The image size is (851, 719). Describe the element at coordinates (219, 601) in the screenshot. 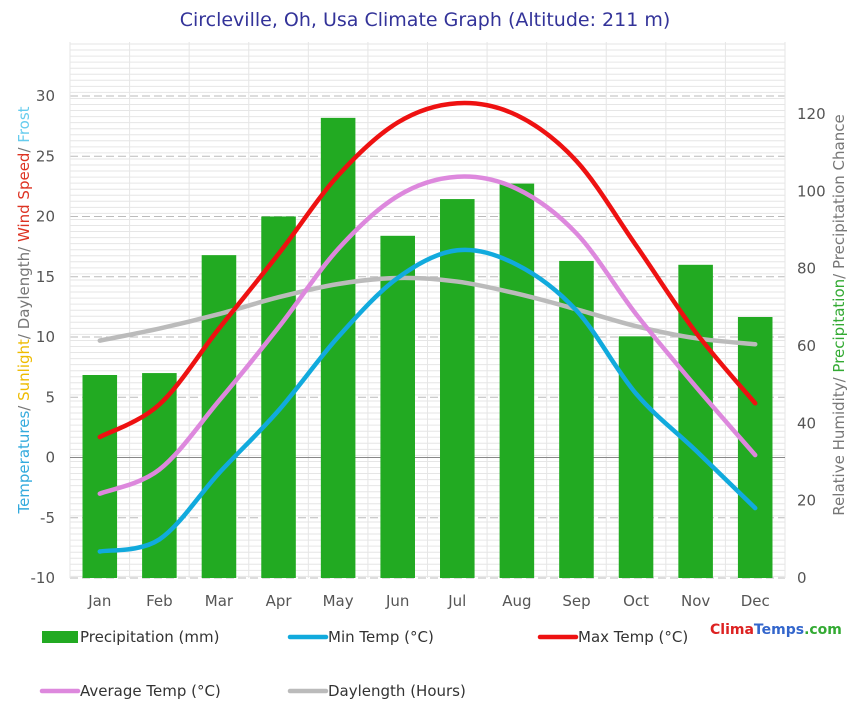

I see `x-tick-label: Mar` at that location.